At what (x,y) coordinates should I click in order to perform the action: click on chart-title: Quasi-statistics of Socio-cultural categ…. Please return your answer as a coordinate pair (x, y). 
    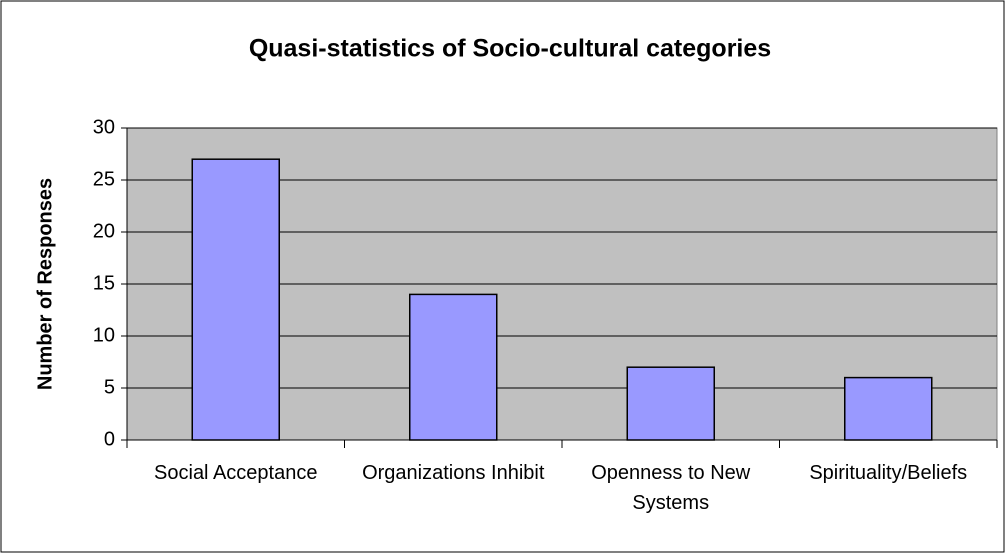
    Looking at the image, I should click on (510, 49).